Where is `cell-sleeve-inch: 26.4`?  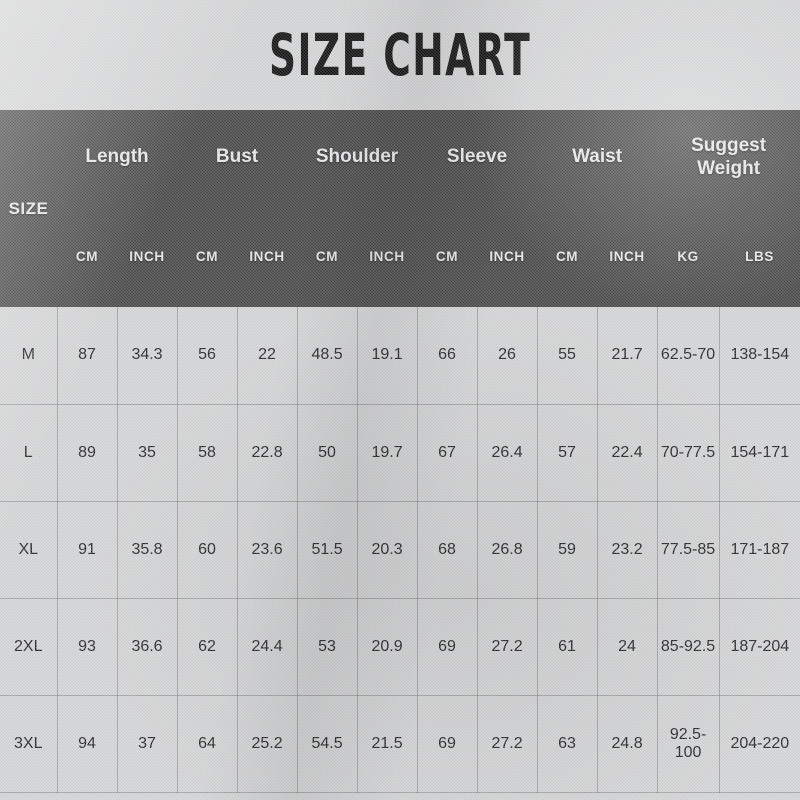
cell-sleeve-inch: 26.4 is located at coordinates (507, 453).